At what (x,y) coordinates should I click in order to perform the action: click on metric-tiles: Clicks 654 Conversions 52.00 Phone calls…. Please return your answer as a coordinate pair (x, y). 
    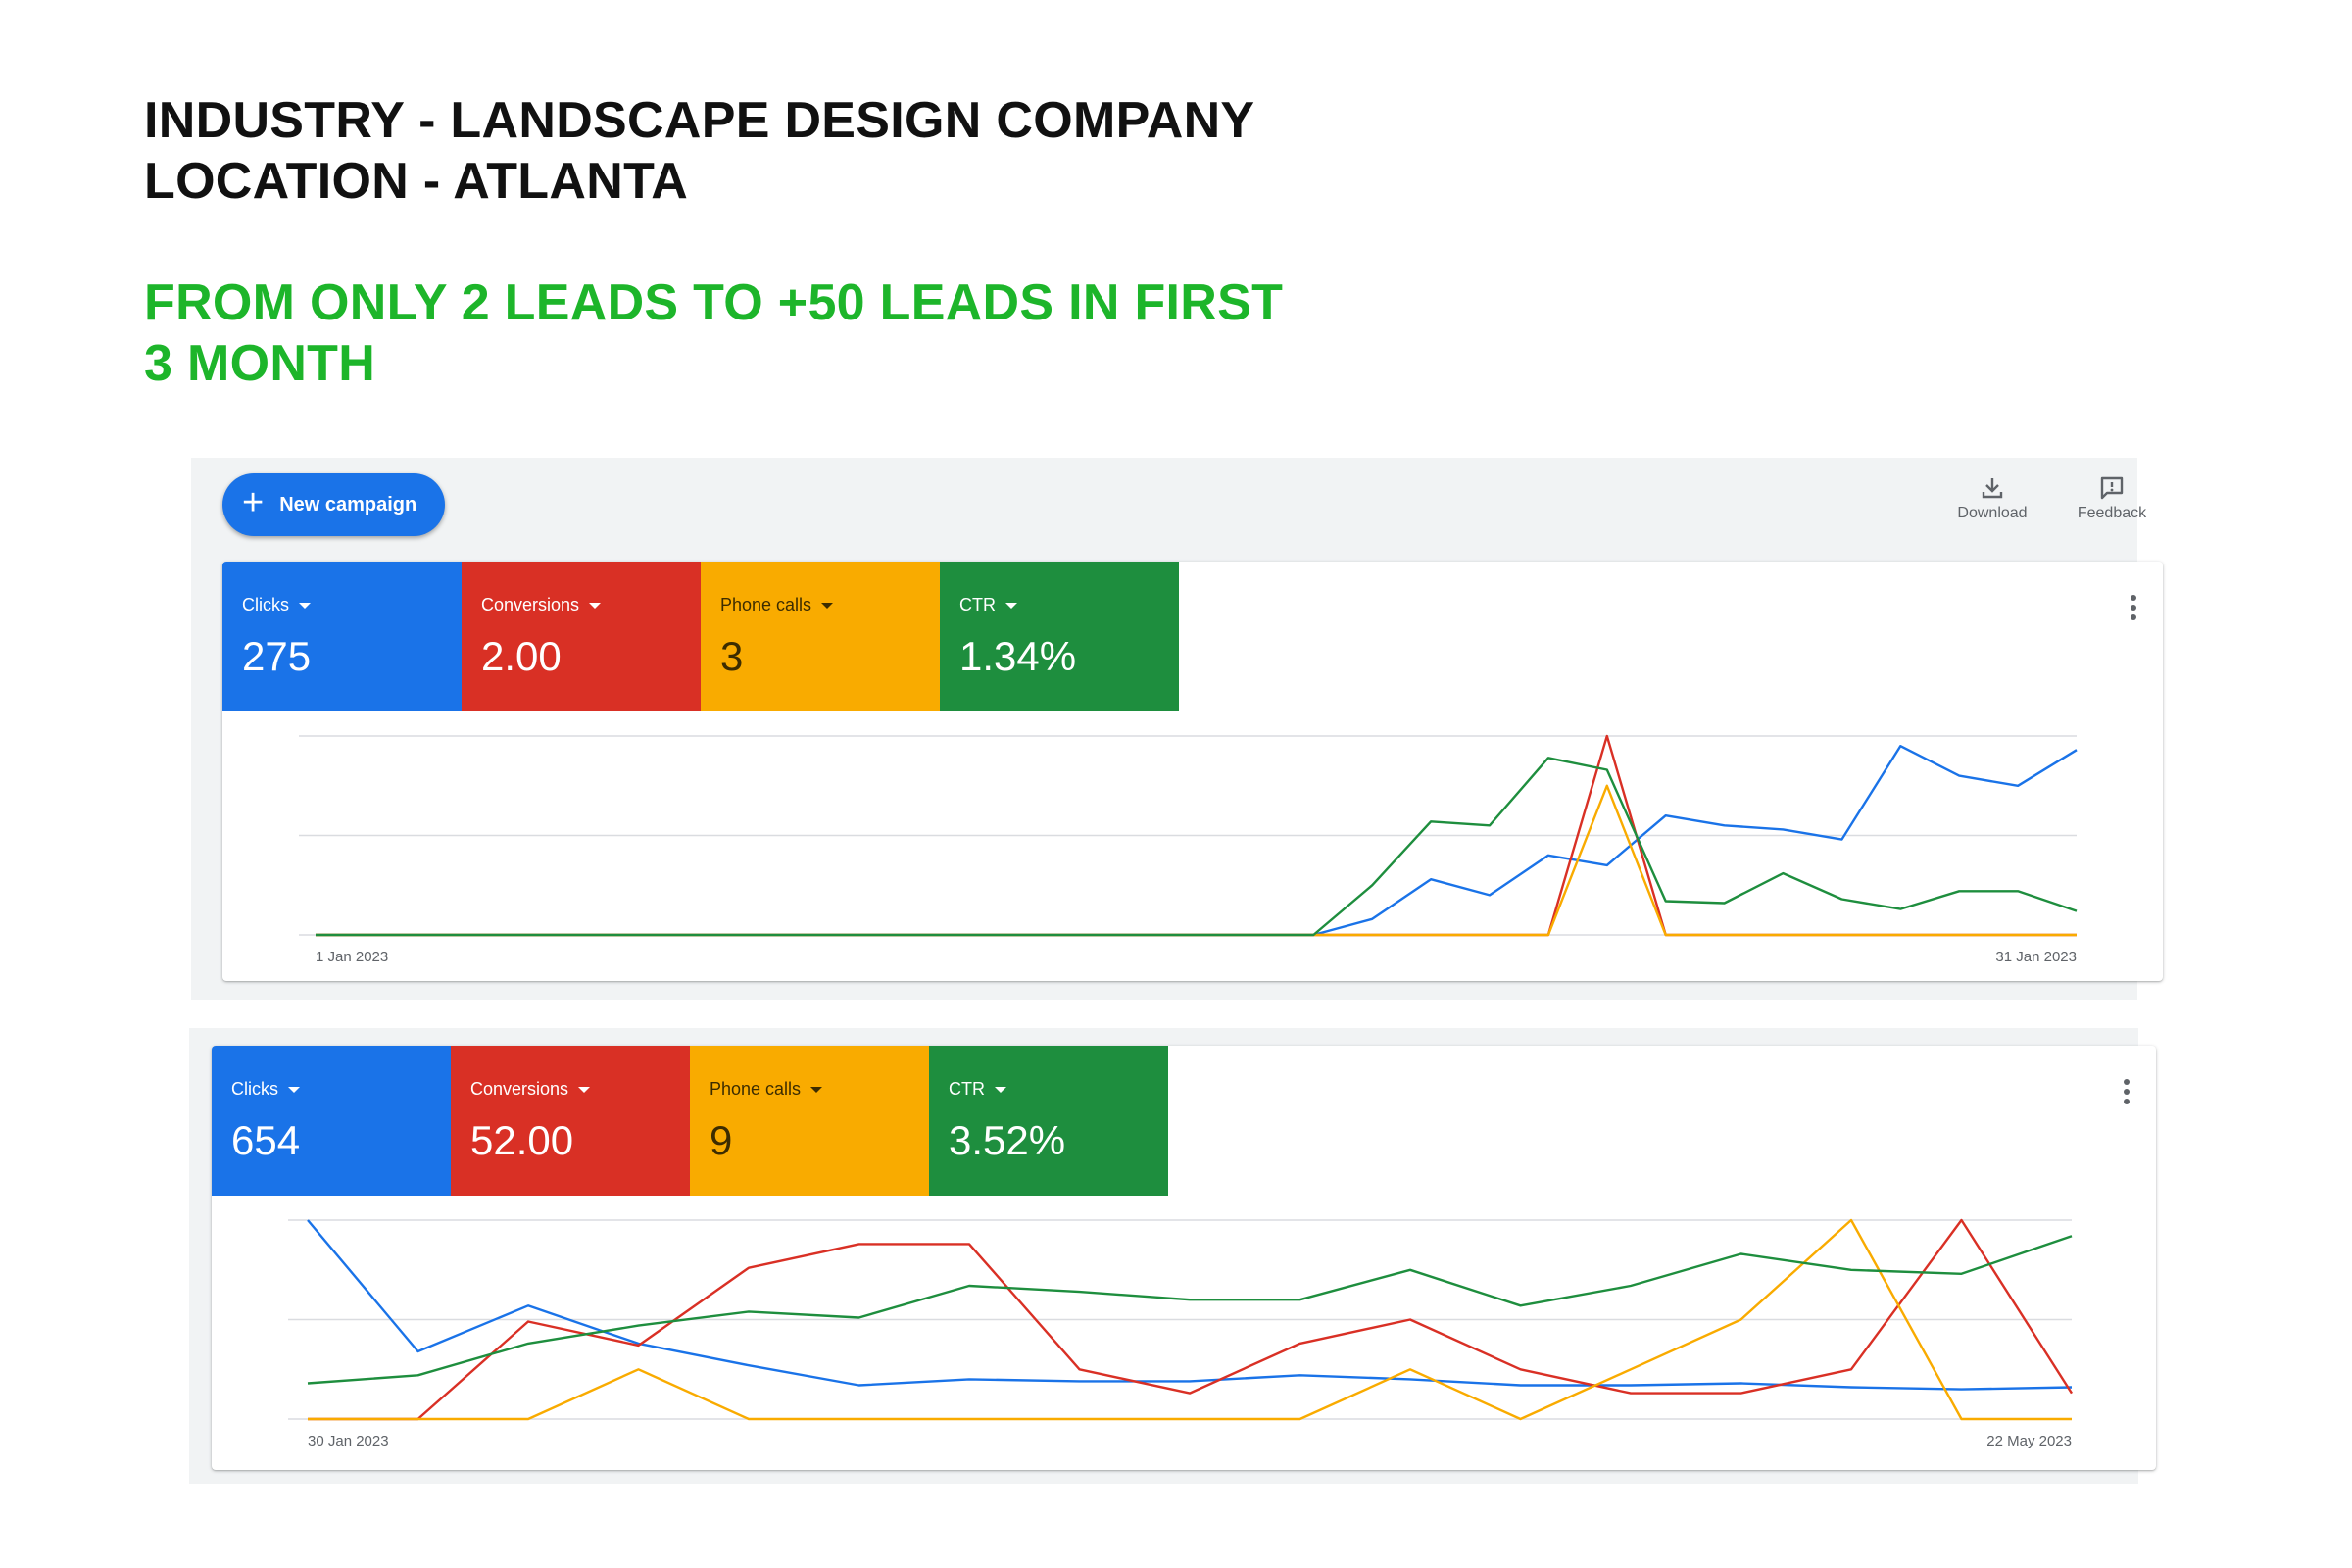
    Looking at the image, I should click on (690, 1121).